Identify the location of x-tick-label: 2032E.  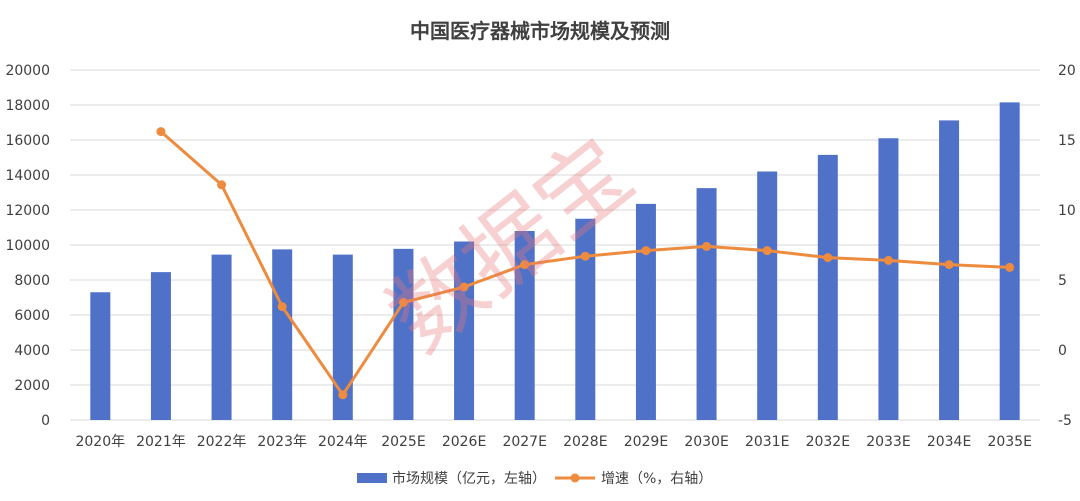
(828, 442).